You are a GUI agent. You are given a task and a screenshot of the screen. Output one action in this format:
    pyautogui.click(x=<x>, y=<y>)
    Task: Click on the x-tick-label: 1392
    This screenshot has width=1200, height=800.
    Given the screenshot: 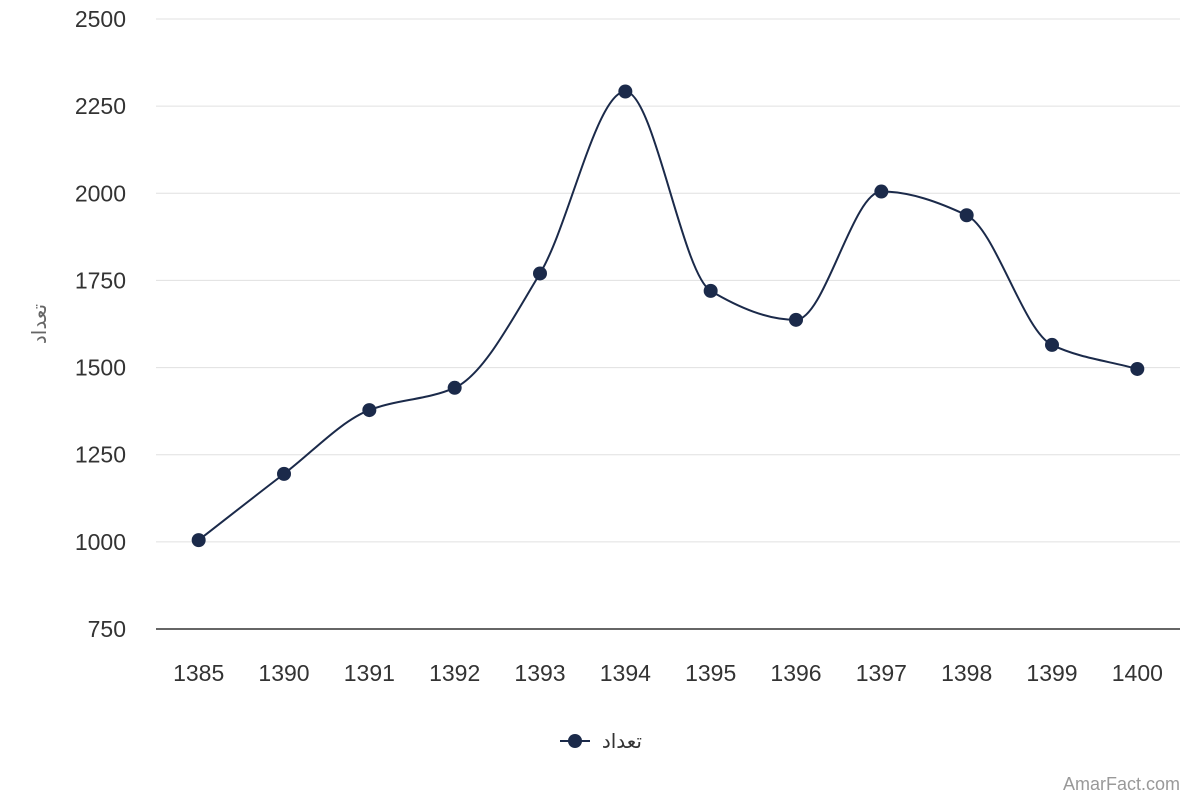 What is the action you would take?
    pyautogui.click(x=454, y=673)
    